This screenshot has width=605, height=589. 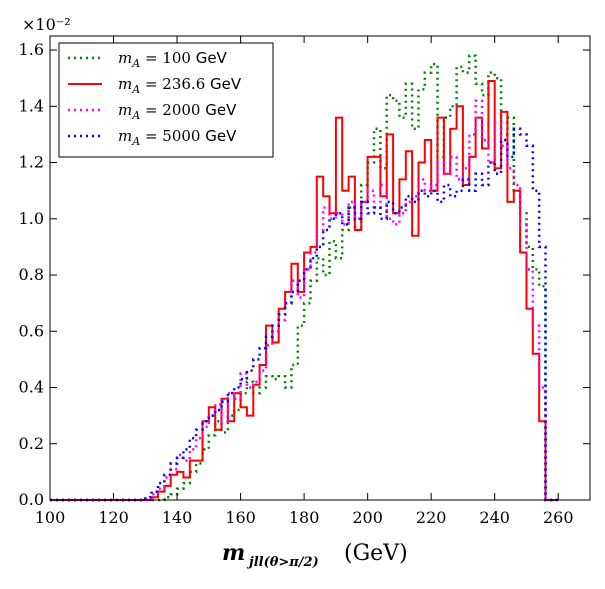 I want to click on y-tick-label: 0.8, so click(x=31, y=274).